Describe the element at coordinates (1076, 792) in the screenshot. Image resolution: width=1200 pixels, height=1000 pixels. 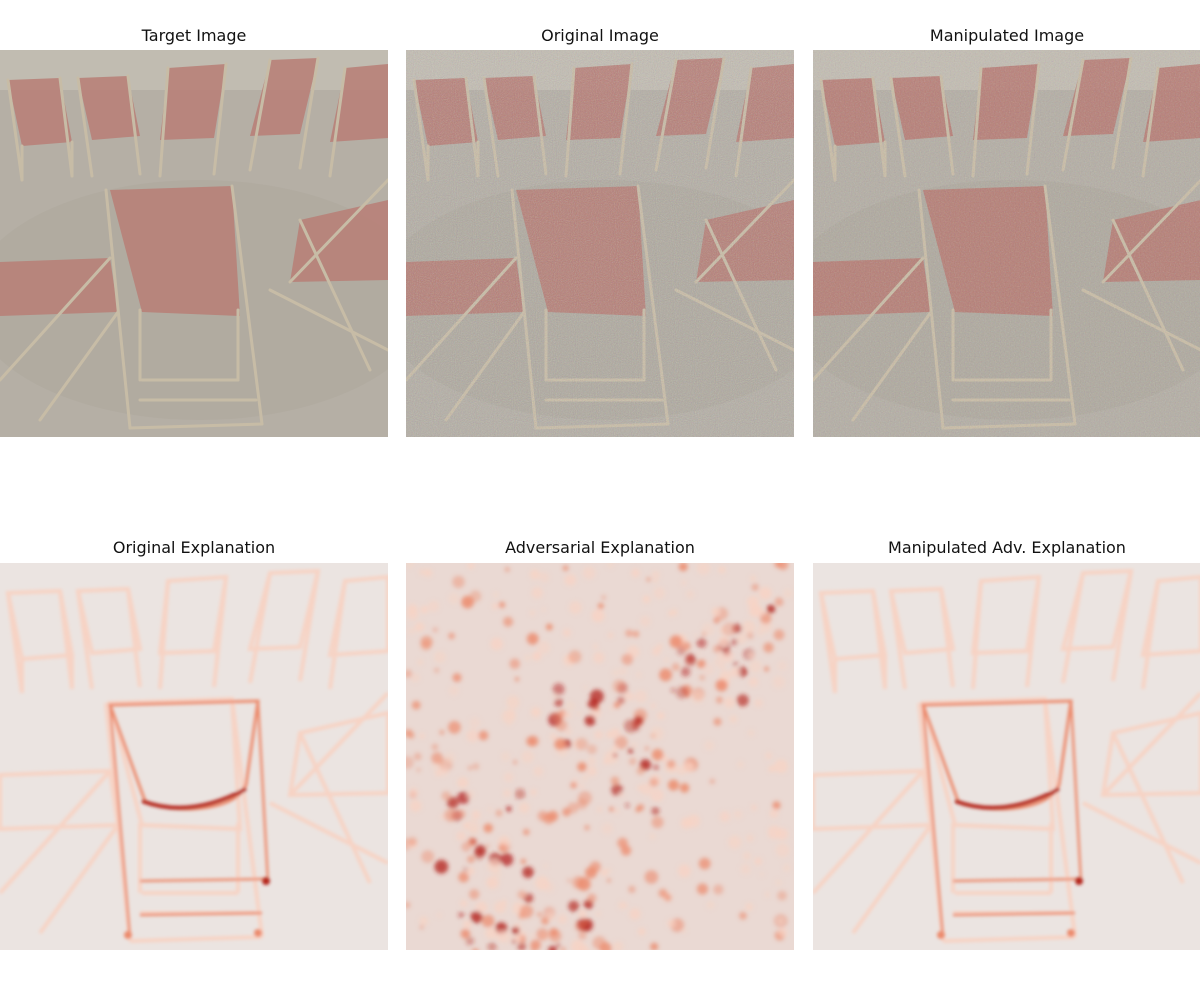
I see `manip-expl-main-chair-right-leg` at that location.